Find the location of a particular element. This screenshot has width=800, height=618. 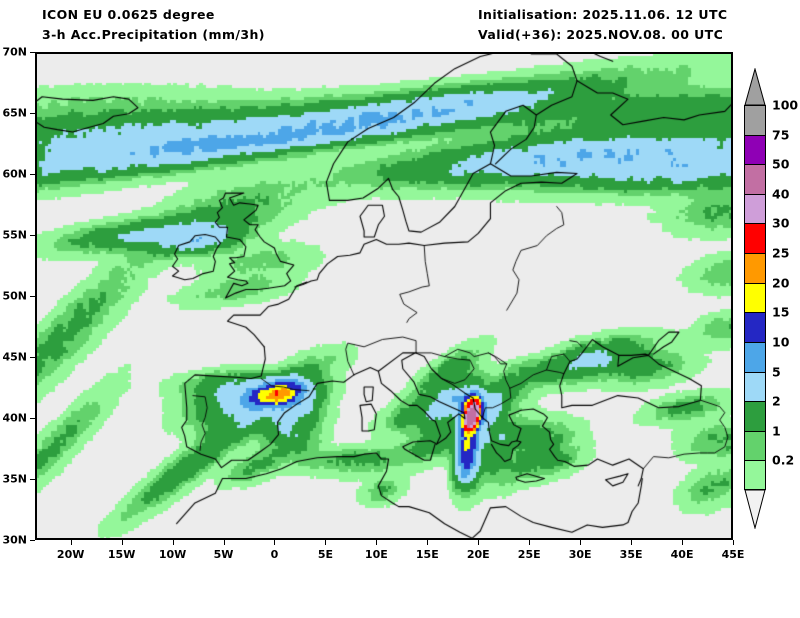

model-name-label: ICON EU 0.0625 degree is located at coordinates (128, 14).